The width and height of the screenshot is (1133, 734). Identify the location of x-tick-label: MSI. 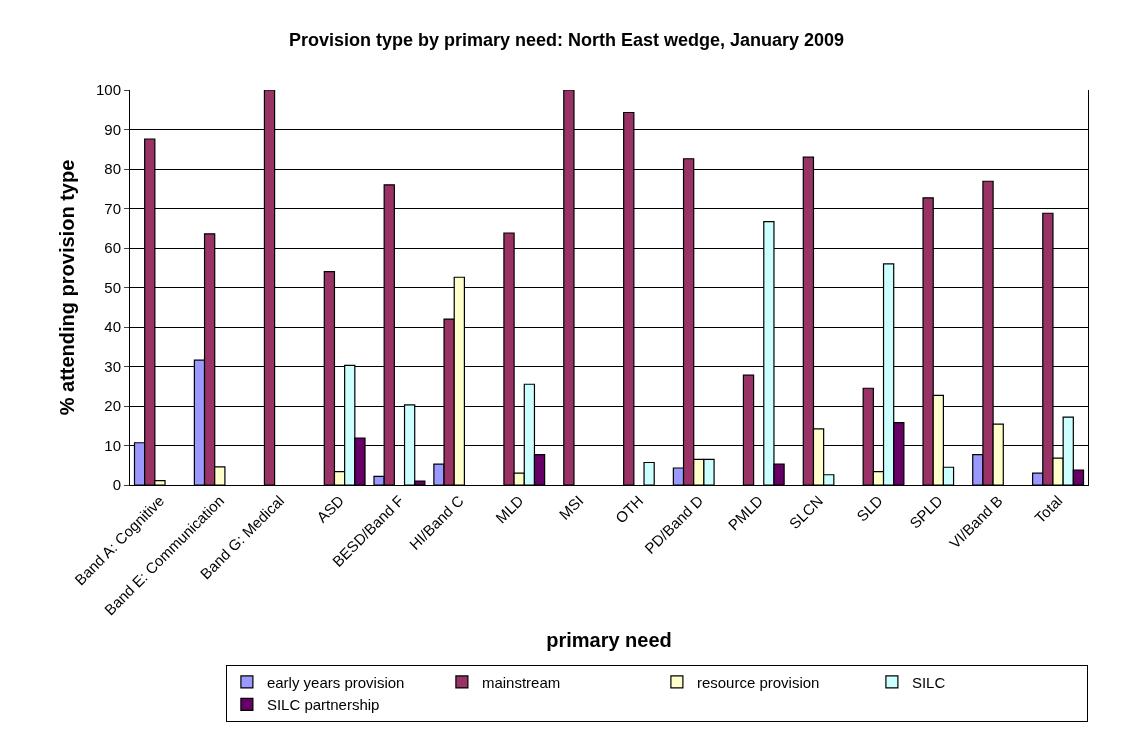
(571, 507).